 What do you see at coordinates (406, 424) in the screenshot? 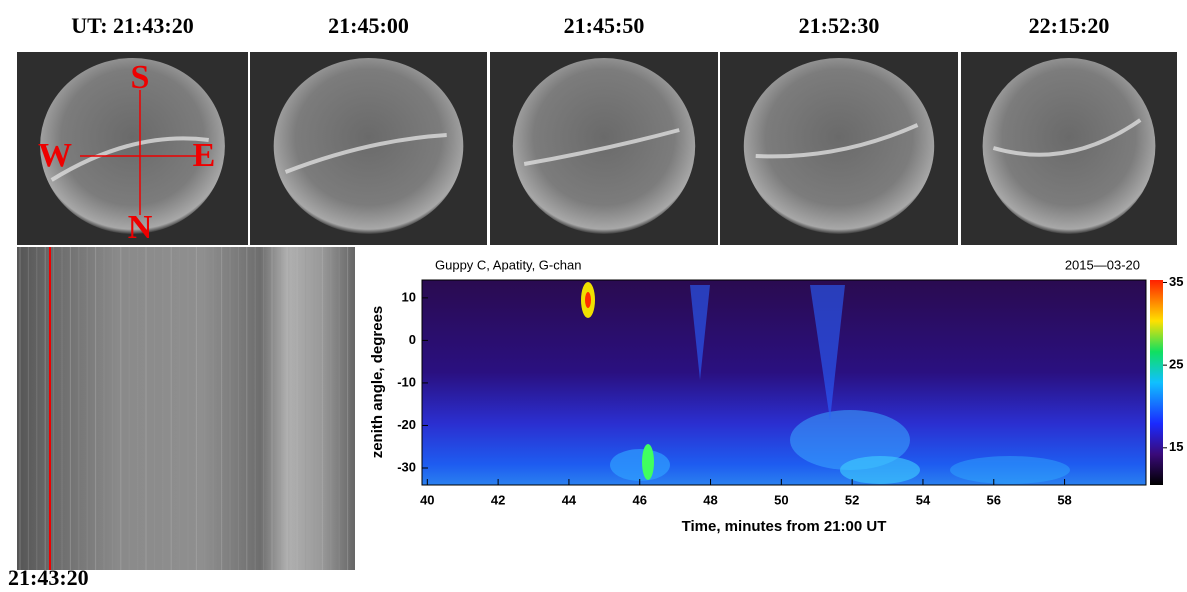
I see `y-tick-label: -20` at bounding box center [406, 424].